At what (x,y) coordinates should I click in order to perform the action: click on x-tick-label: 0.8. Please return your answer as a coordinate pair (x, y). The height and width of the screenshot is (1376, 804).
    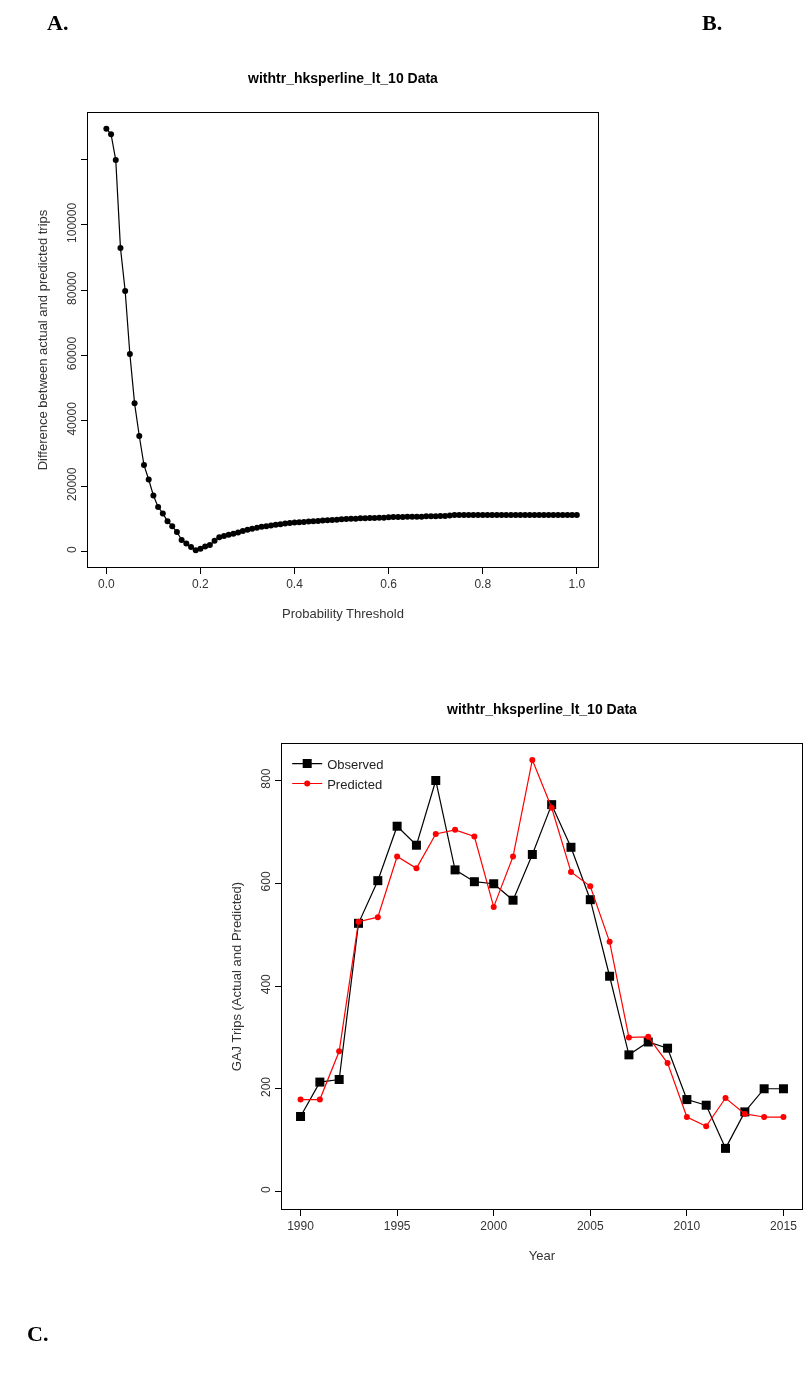
    Looking at the image, I should click on (483, 584).